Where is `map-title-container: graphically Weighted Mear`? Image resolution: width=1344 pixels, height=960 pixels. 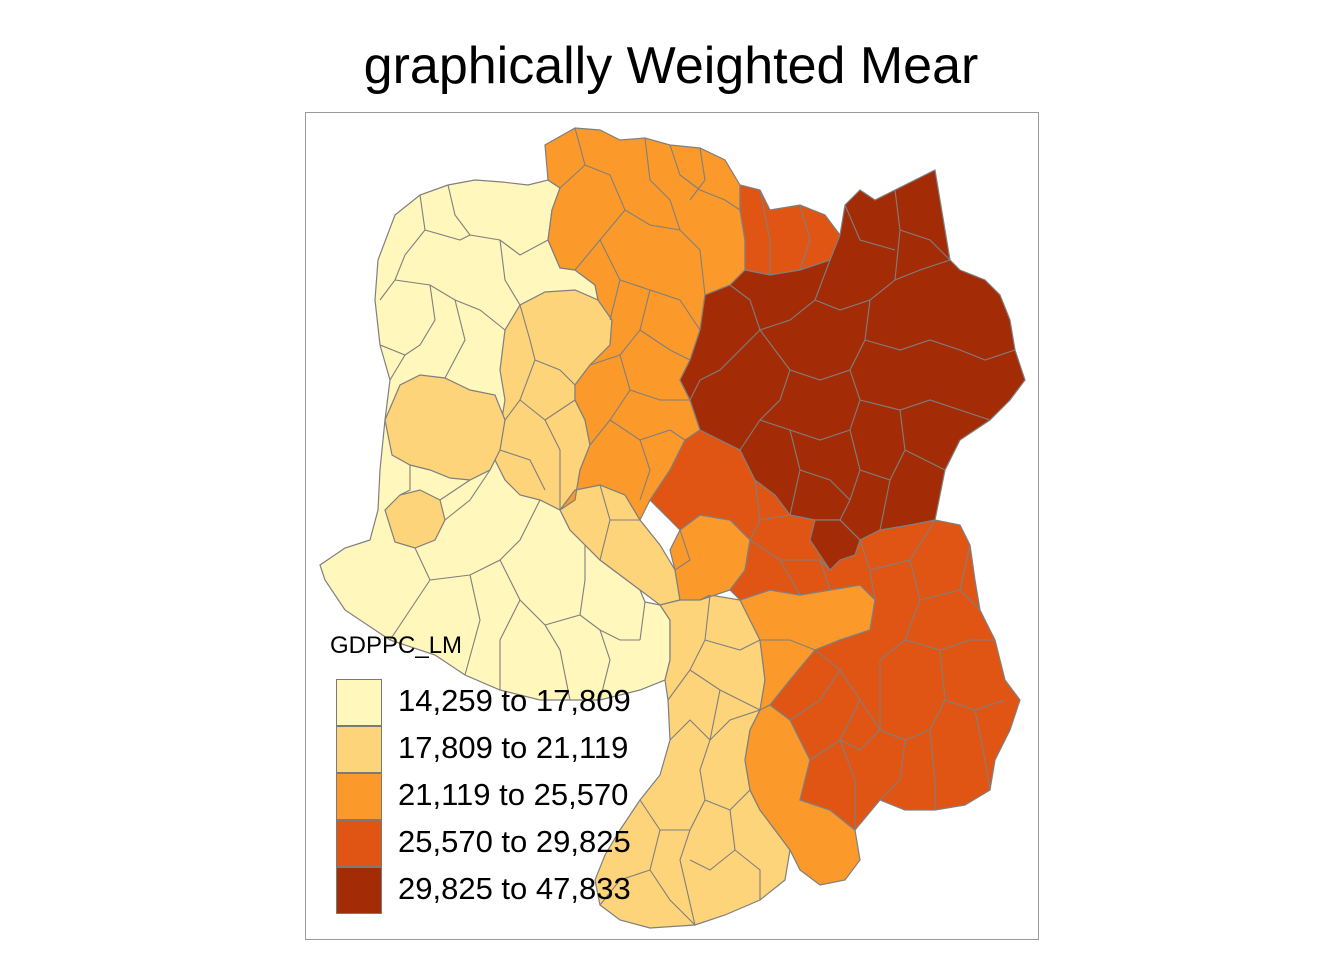
map-title-container: graphically Weighted Mear is located at coordinates (672, 70).